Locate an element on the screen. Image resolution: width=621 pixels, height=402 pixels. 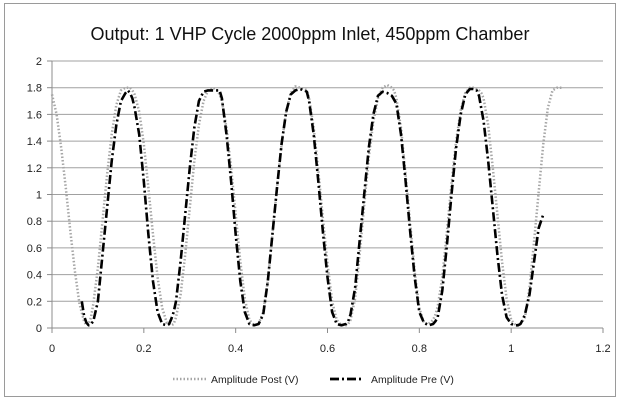
legend: Amplitude Post (V) Amplitude Pre (V) is located at coordinates (313, 380).